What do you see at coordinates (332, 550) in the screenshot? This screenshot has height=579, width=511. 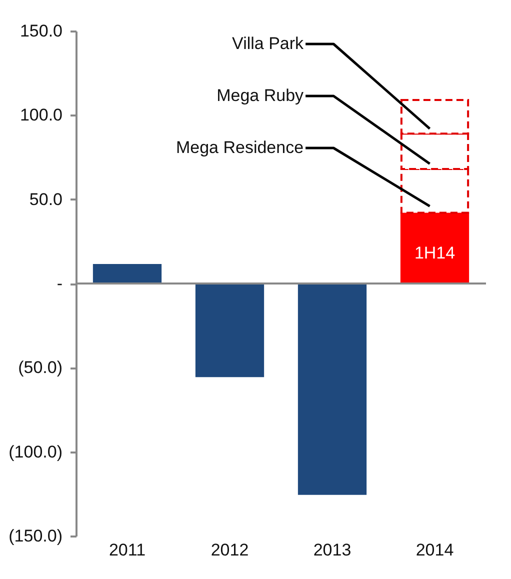 I see `x-tick-label: 2013` at bounding box center [332, 550].